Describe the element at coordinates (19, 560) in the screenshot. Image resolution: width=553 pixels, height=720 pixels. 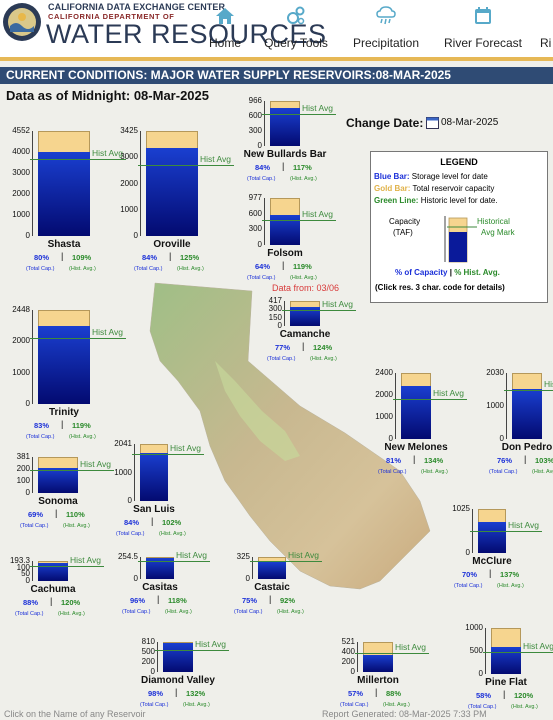
I see `reservoir-tick-label: 193.3` at that location.